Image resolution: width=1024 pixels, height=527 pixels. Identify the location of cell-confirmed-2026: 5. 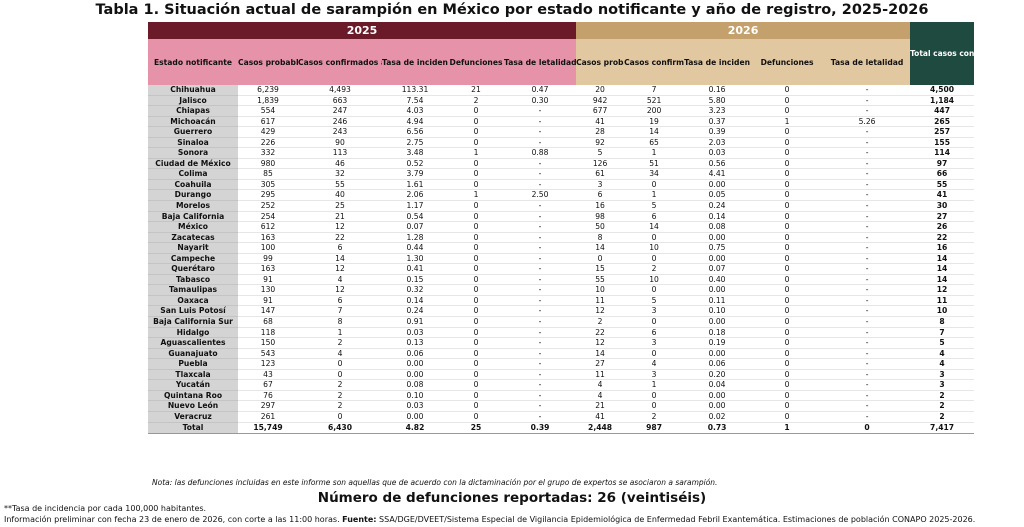
(654, 301).